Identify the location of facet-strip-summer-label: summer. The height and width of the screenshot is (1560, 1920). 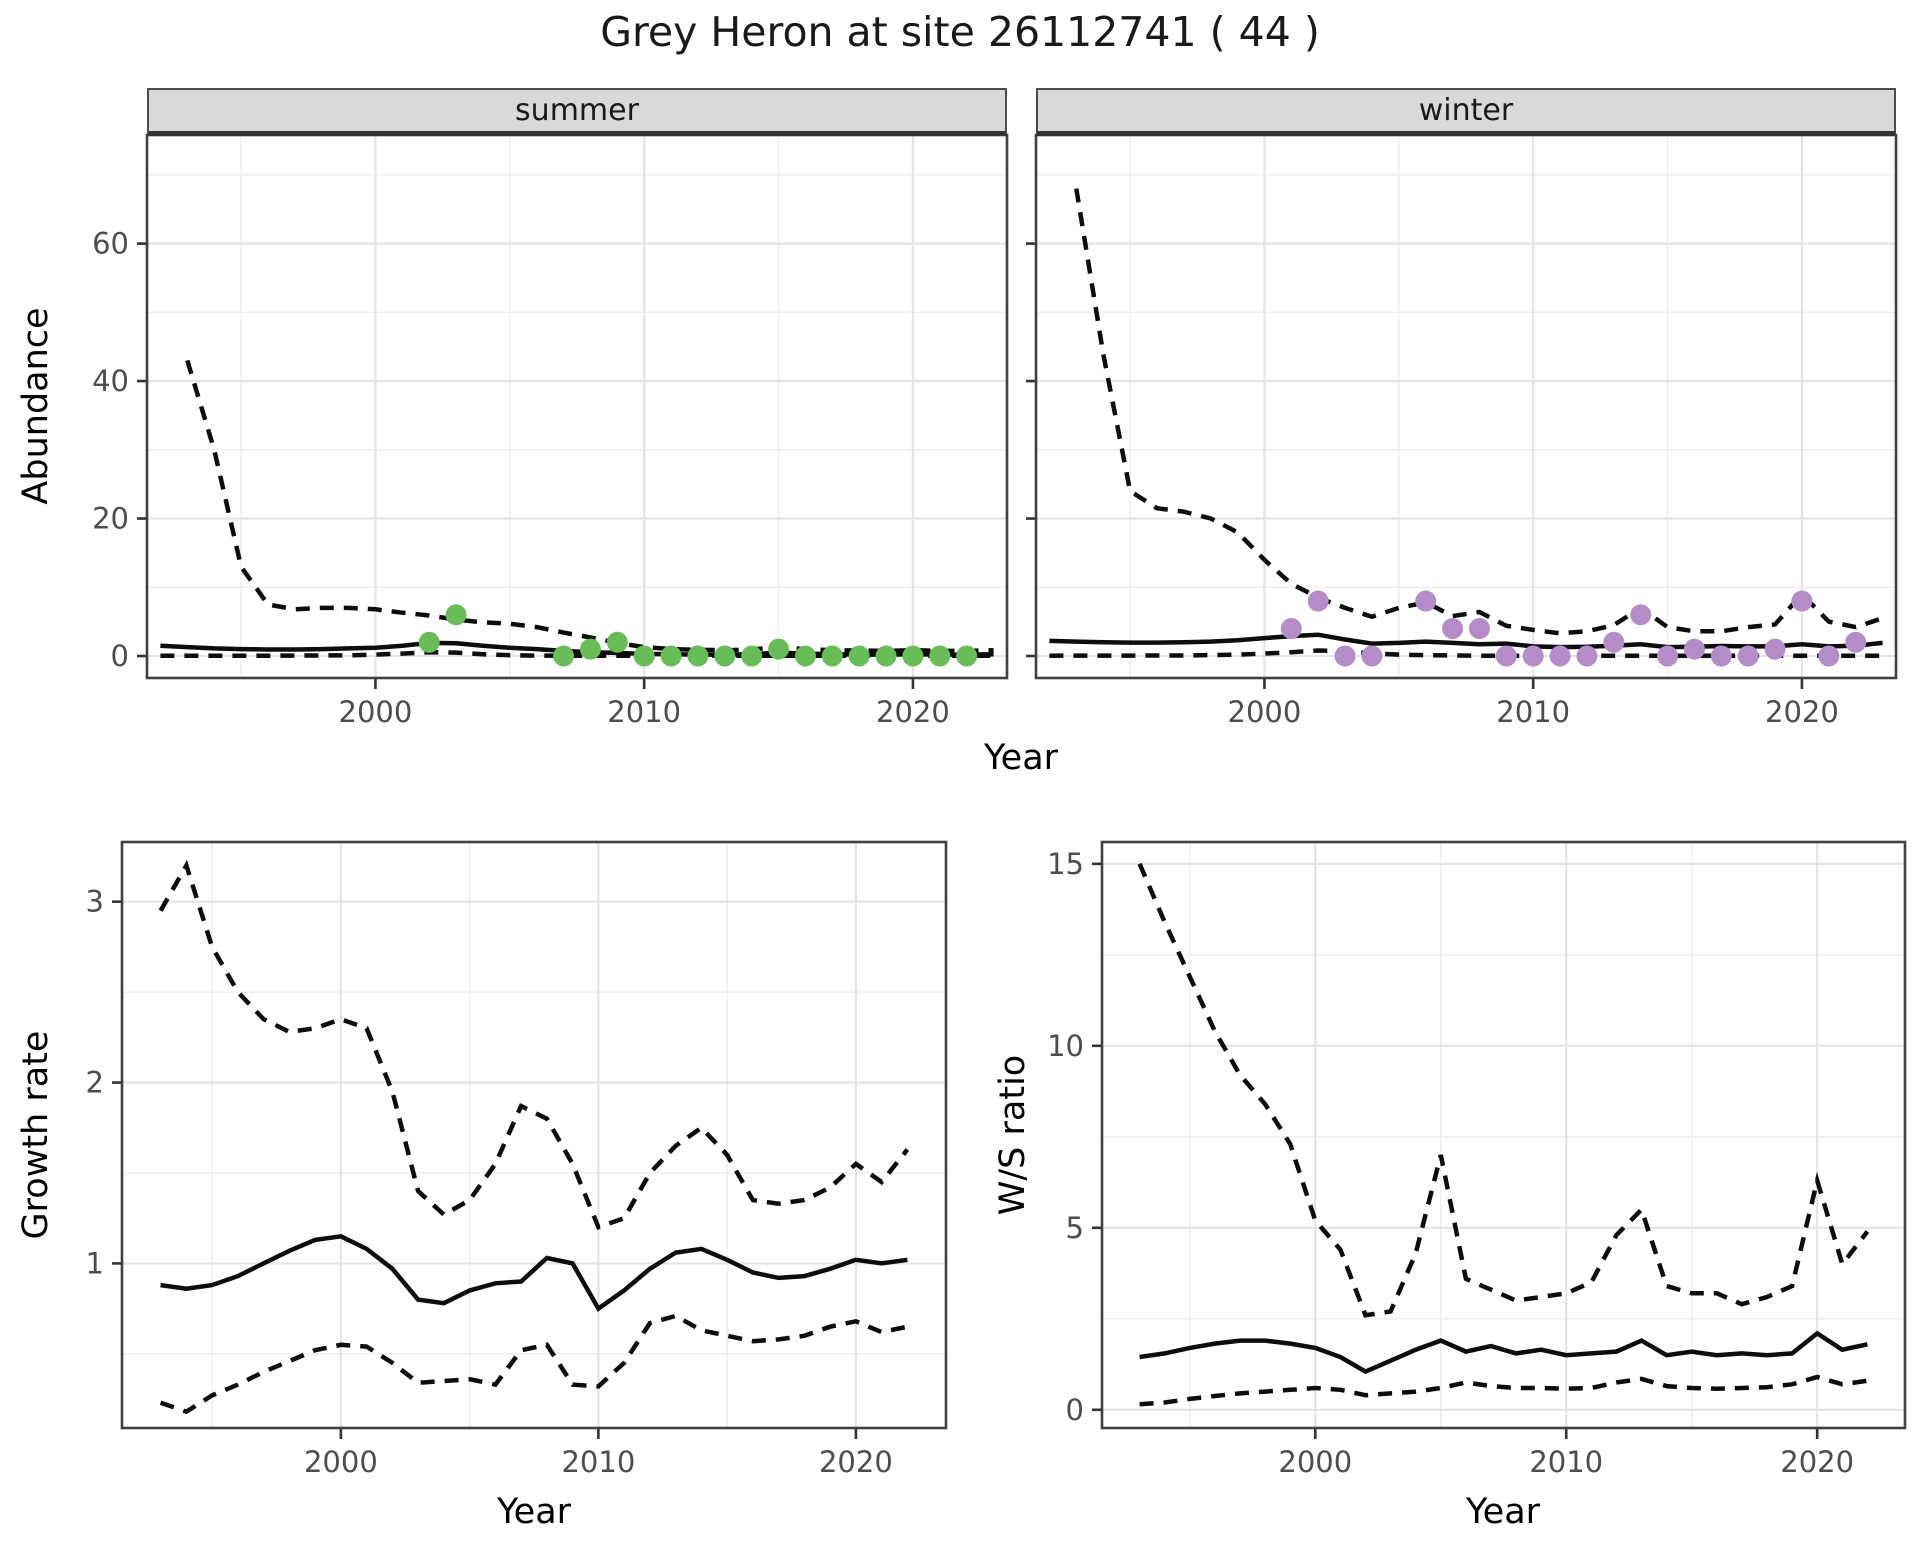
(577, 110).